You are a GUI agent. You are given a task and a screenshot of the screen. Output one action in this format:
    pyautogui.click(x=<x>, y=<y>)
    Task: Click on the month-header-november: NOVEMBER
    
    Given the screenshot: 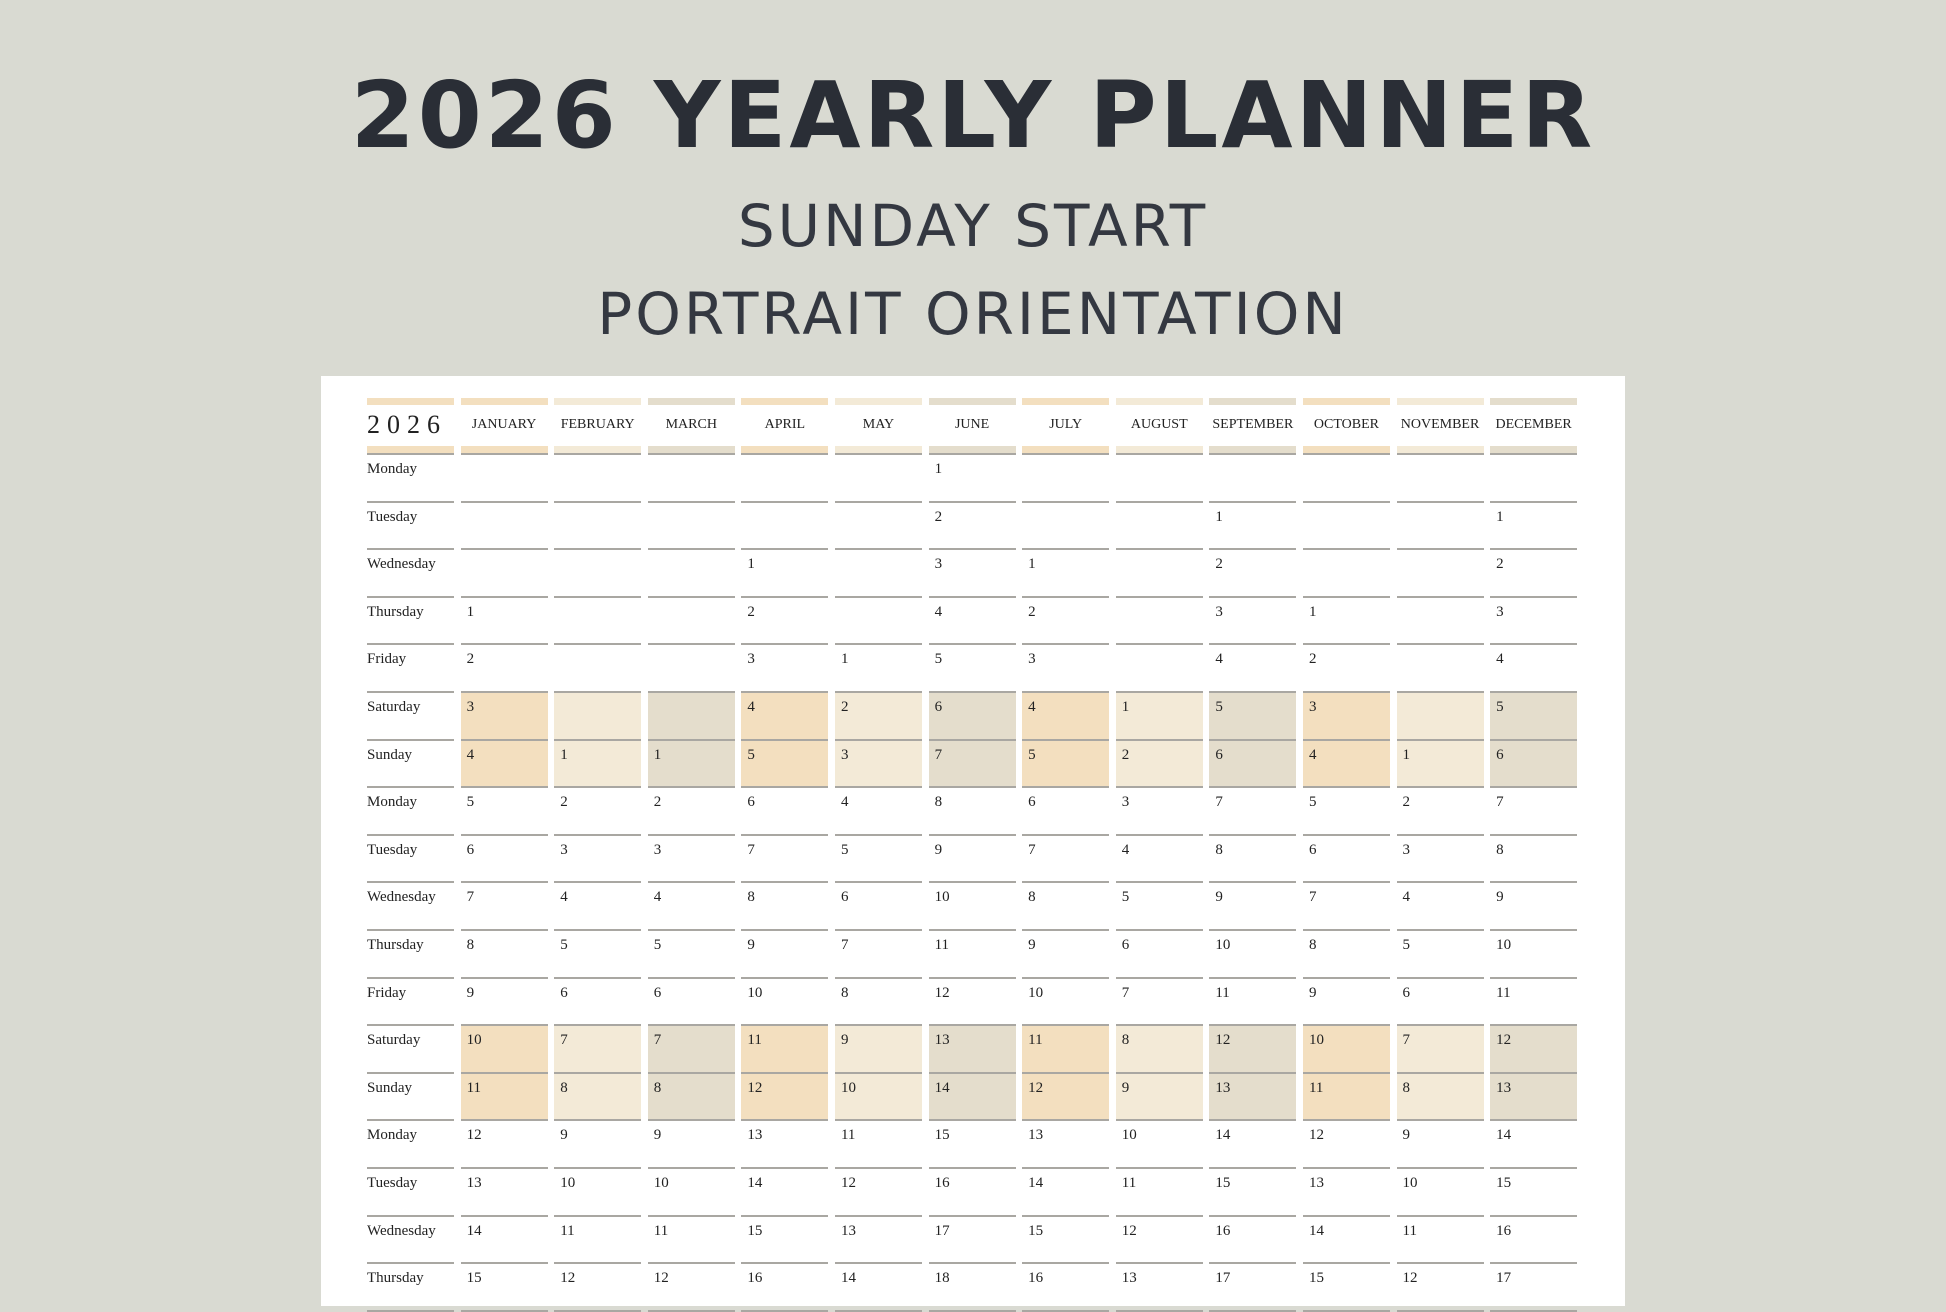 What is the action you would take?
    pyautogui.click(x=1440, y=426)
    